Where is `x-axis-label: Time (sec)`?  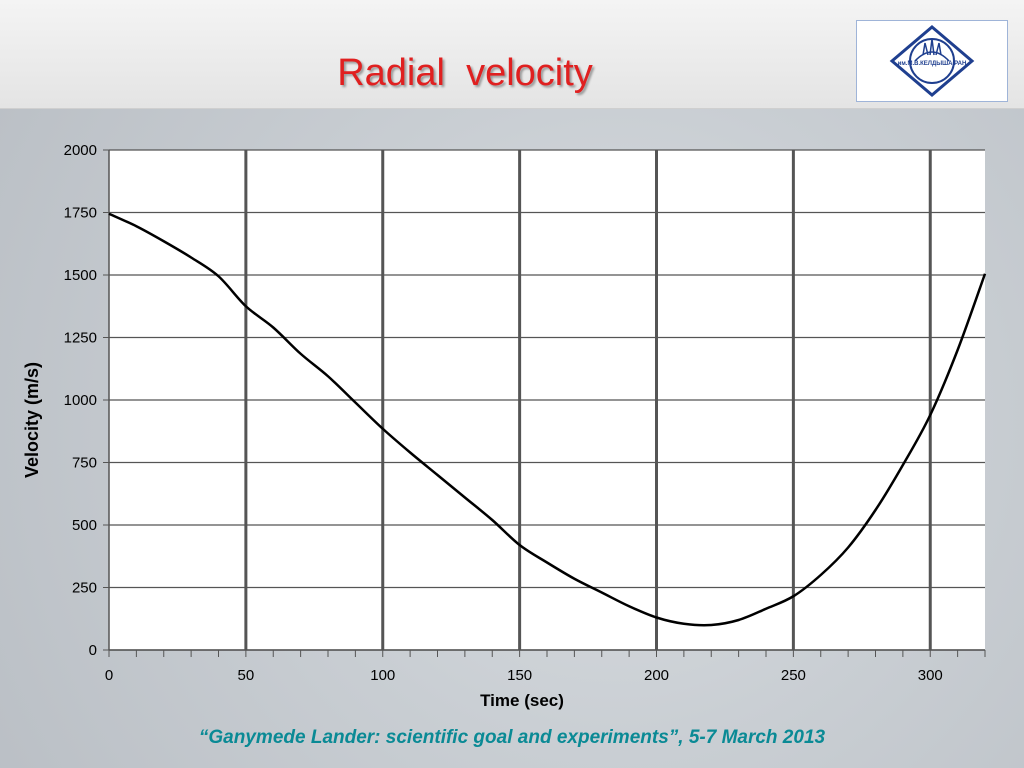
x-axis-label: Time (sec) is located at coordinates (522, 700).